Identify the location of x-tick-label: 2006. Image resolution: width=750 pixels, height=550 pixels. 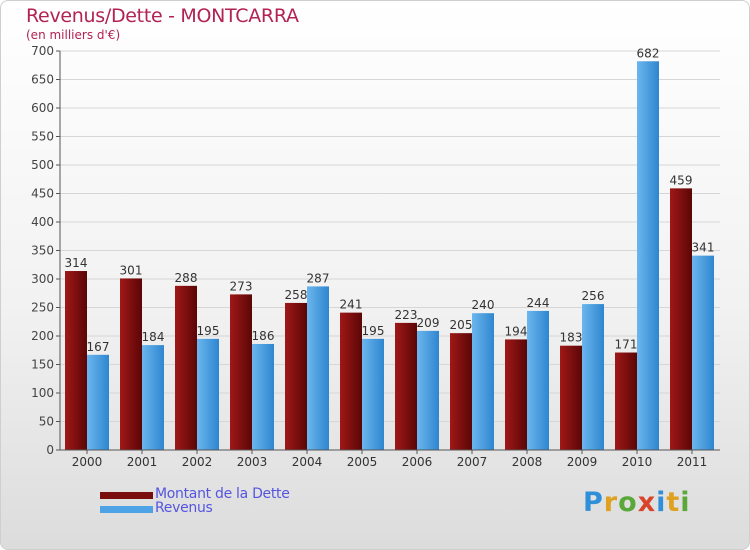
(417, 462).